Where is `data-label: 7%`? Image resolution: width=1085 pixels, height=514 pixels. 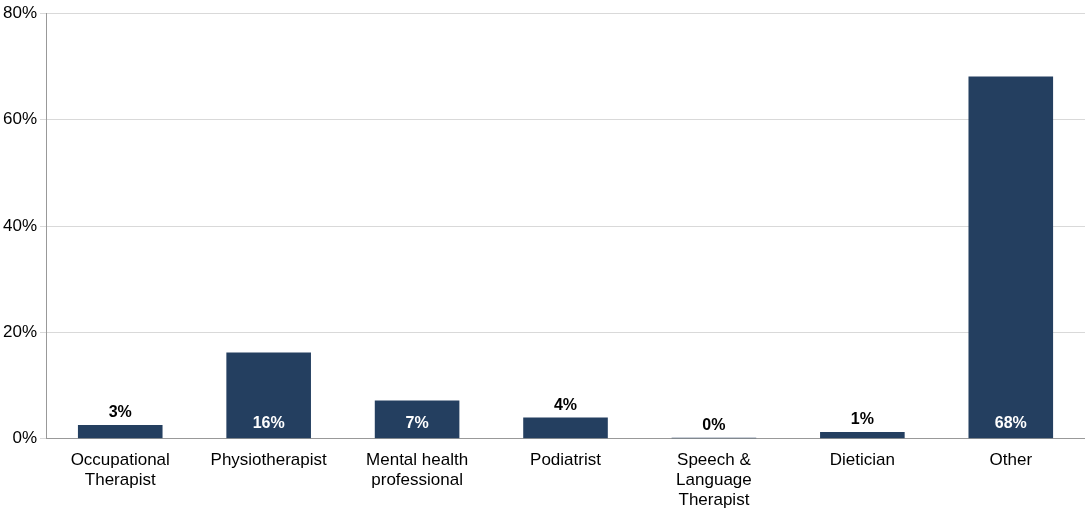 data-label: 7% is located at coordinates (417, 423).